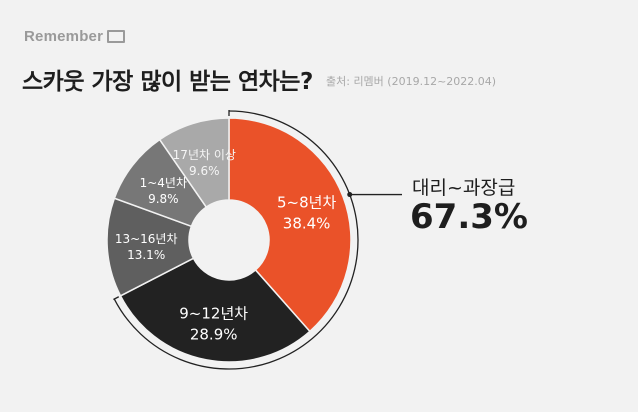  Describe the element at coordinates (146, 239) in the screenshot. I see `slice-label-3: 13~16년차` at that location.